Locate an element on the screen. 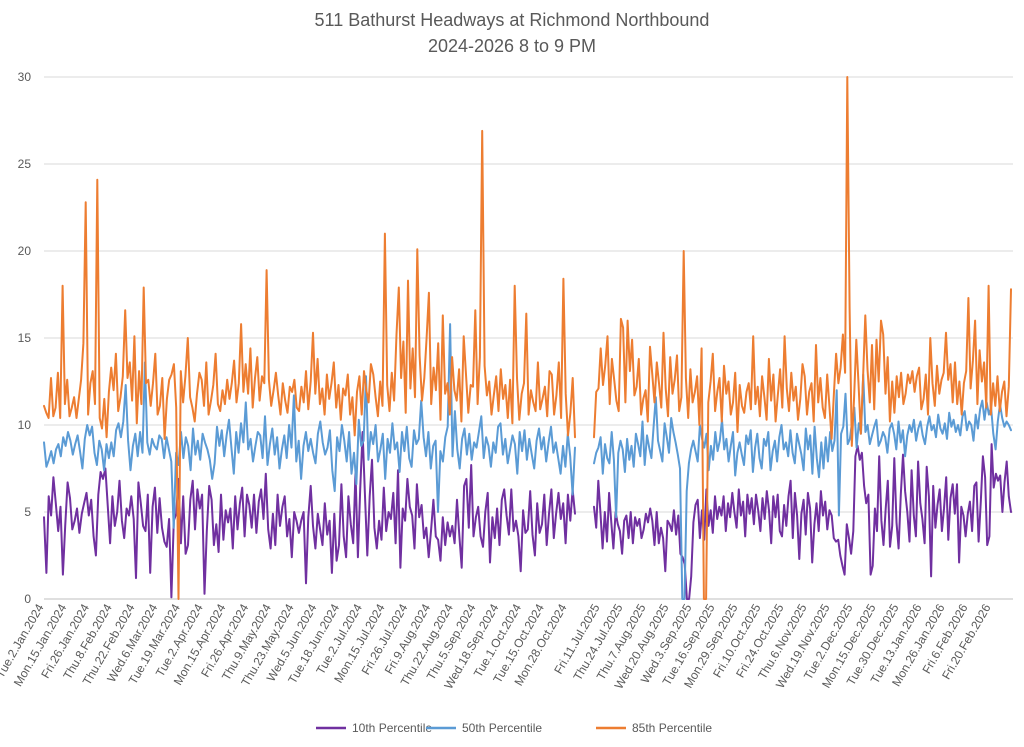 This screenshot has width=1024, height=747. y-tick-label: 5 is located at coordinates (27, 512).